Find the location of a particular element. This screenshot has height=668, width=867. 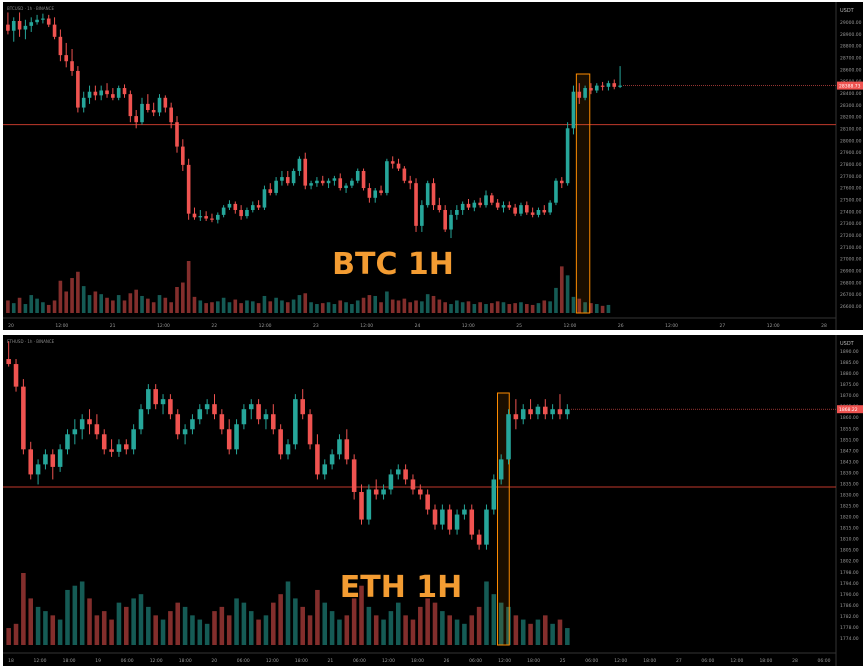

y-tick-label: 1880.00 is located at coordinates (849, 374).